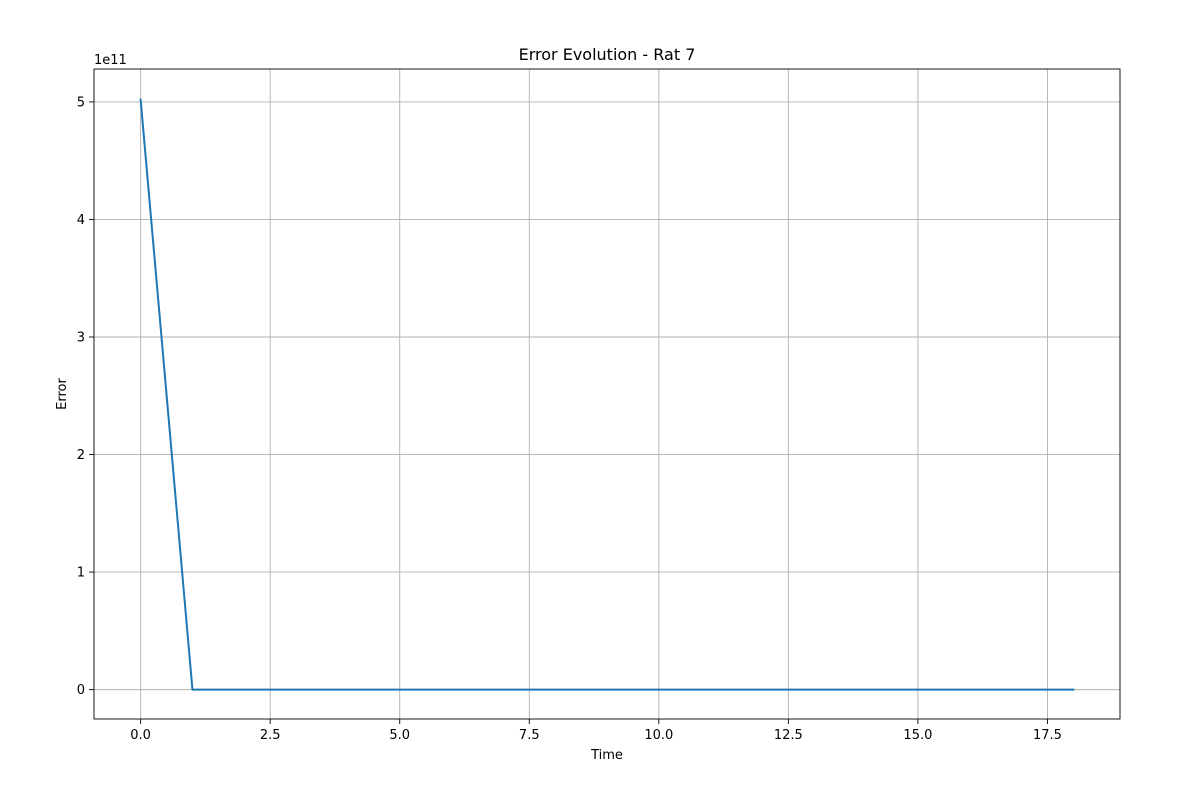  Describe the element at coordinates (399, 735) in the screenshot. I see `x-tick-label: 5.0` at that location.